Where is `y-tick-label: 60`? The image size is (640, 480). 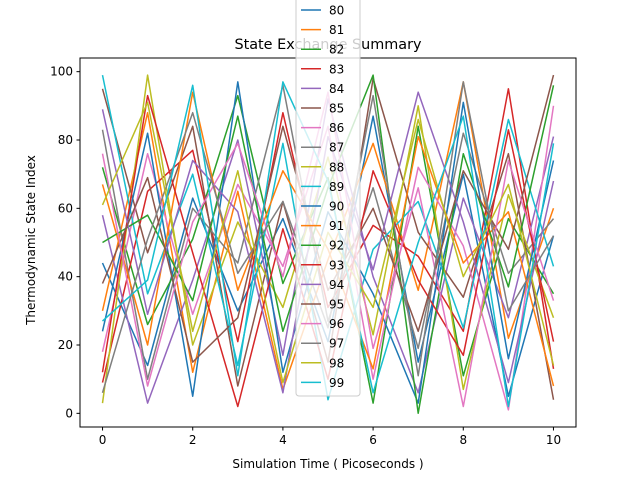 y-tick-label: 60 is located at coordinates (65, 208).